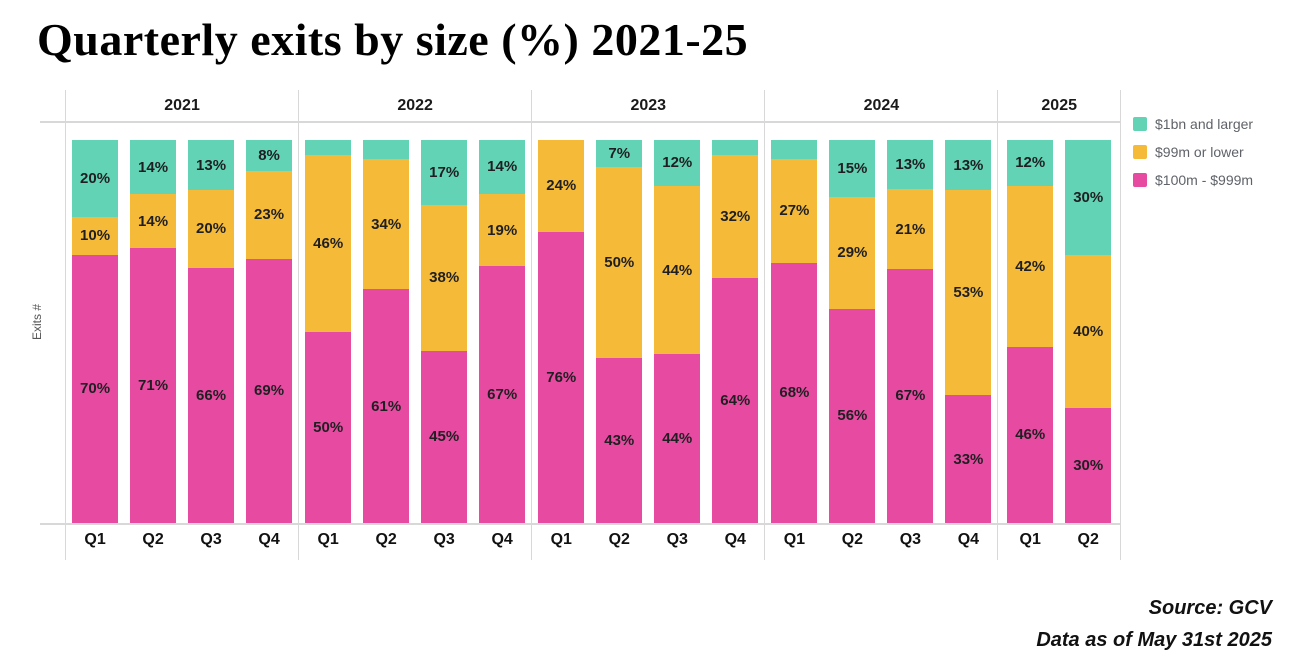 The image size is (1316, 672). Describe the element at coordinates (968, 459) in the screenshot. I see `bar-segment: 33%` at that location.